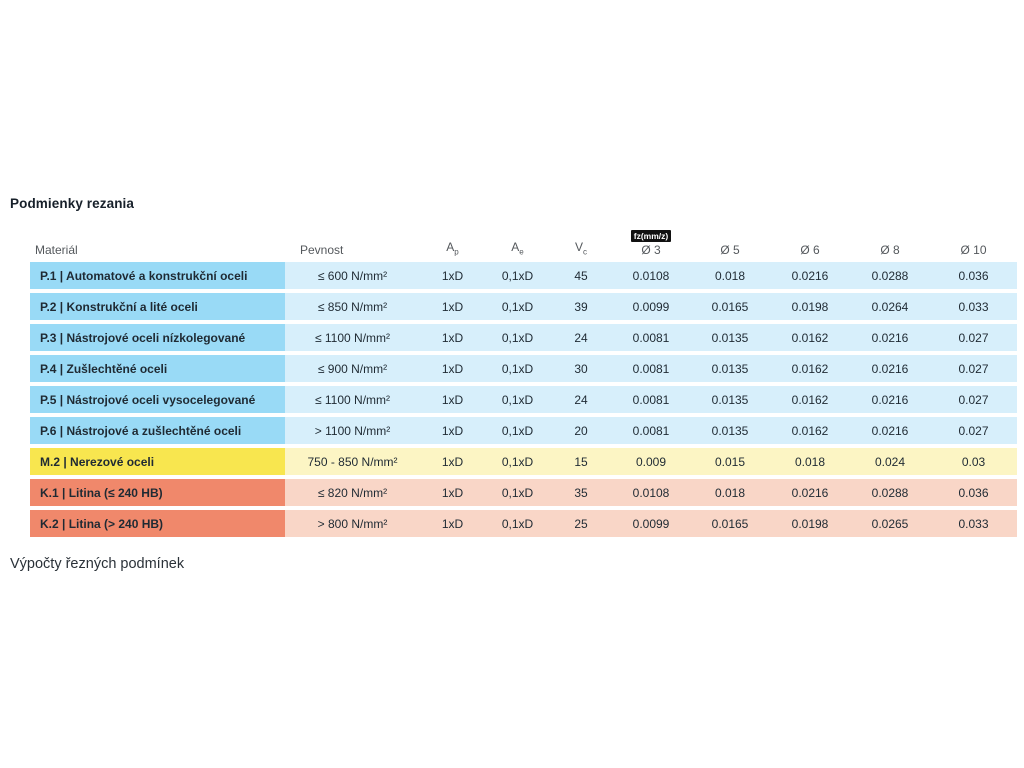  I want to click on fz-d10-cell: 0.036, so click(973, 275).